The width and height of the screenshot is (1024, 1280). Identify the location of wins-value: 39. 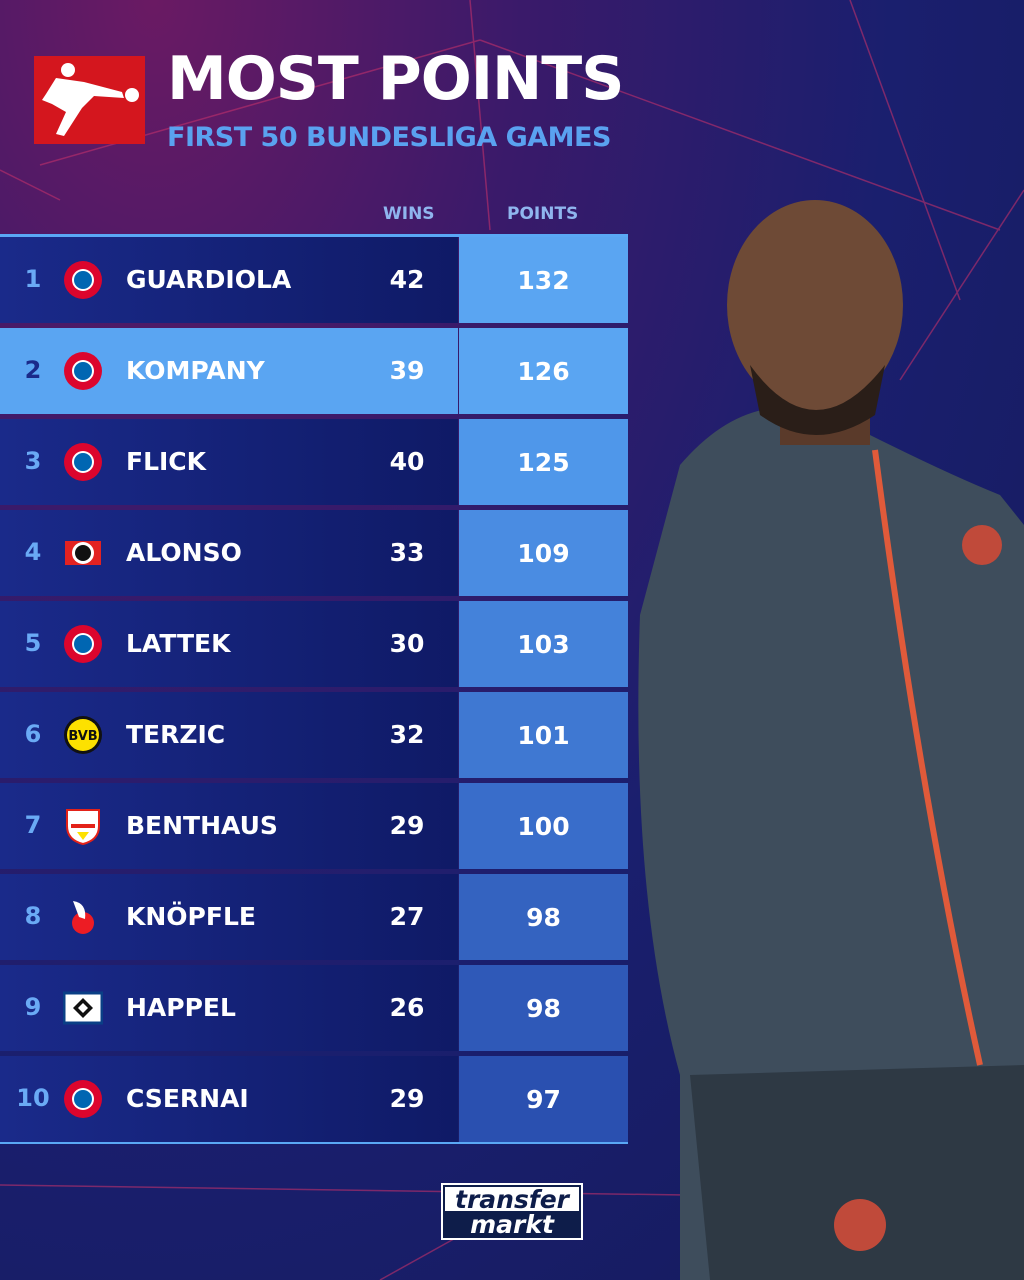
(407, 370).